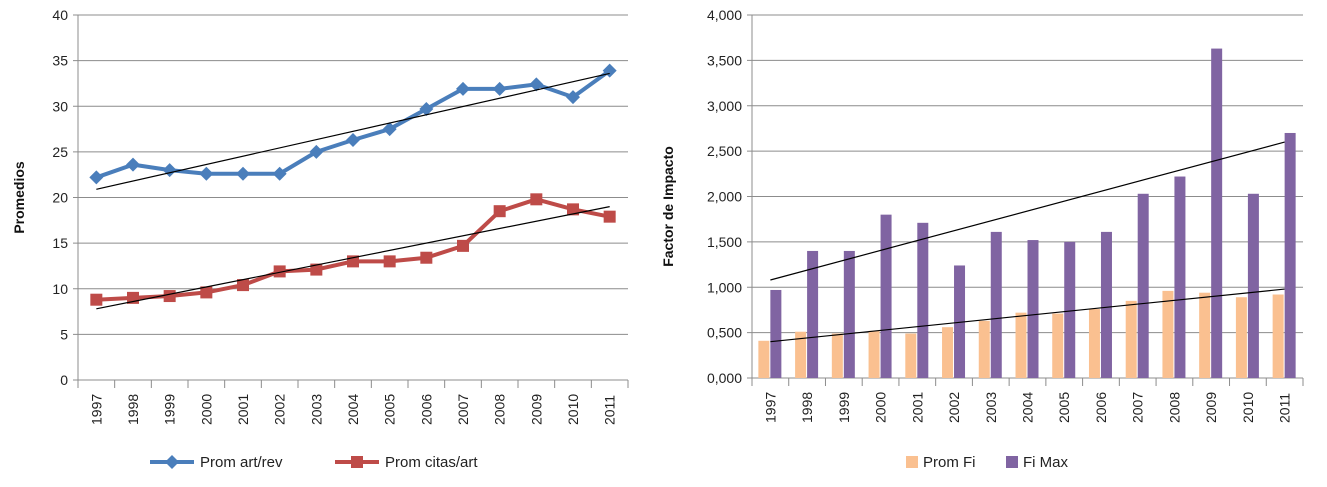 The image size is (1327, 487). What do you see at coordinates (724, 106) in the screenshot?
I see `right-y-tick-label: 3,000` at bounding box center [724, 106].